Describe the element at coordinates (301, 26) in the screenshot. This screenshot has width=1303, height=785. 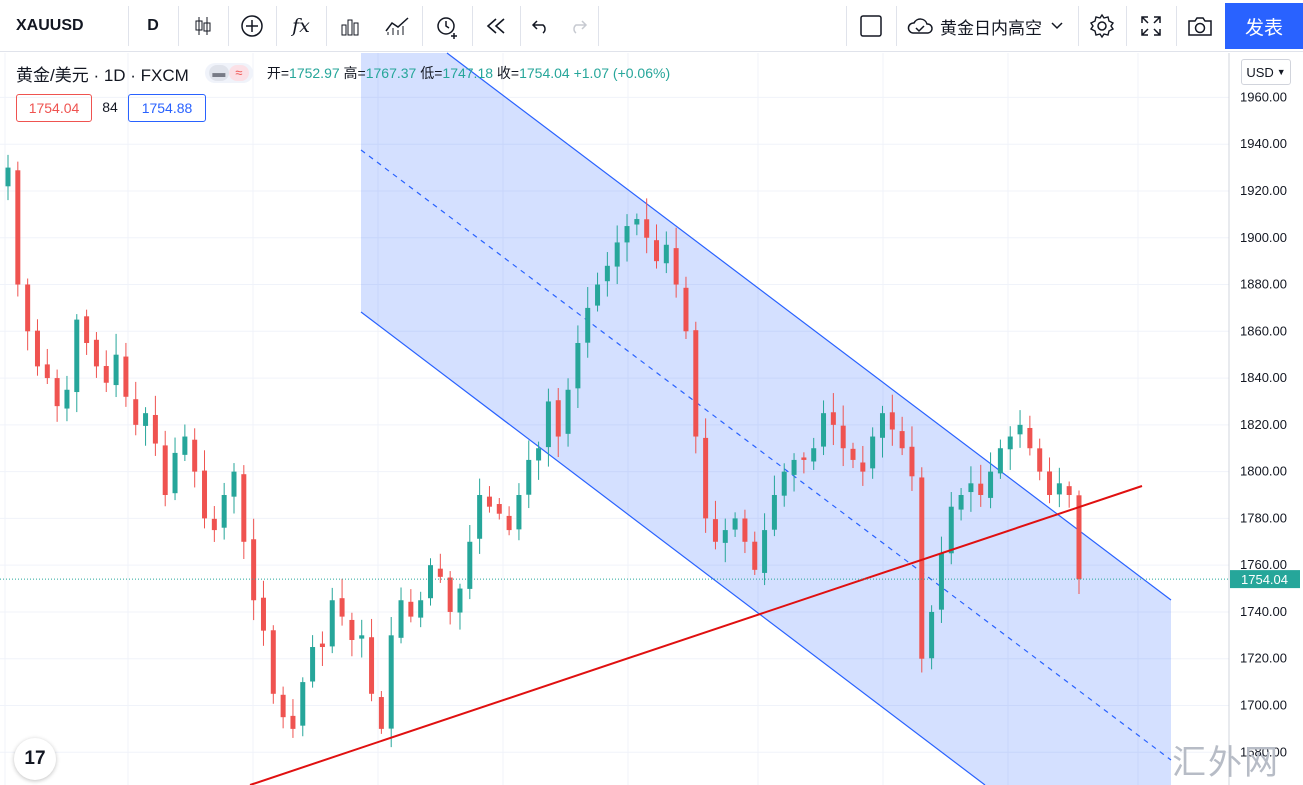
I see `indicators-button: fx` at that location.